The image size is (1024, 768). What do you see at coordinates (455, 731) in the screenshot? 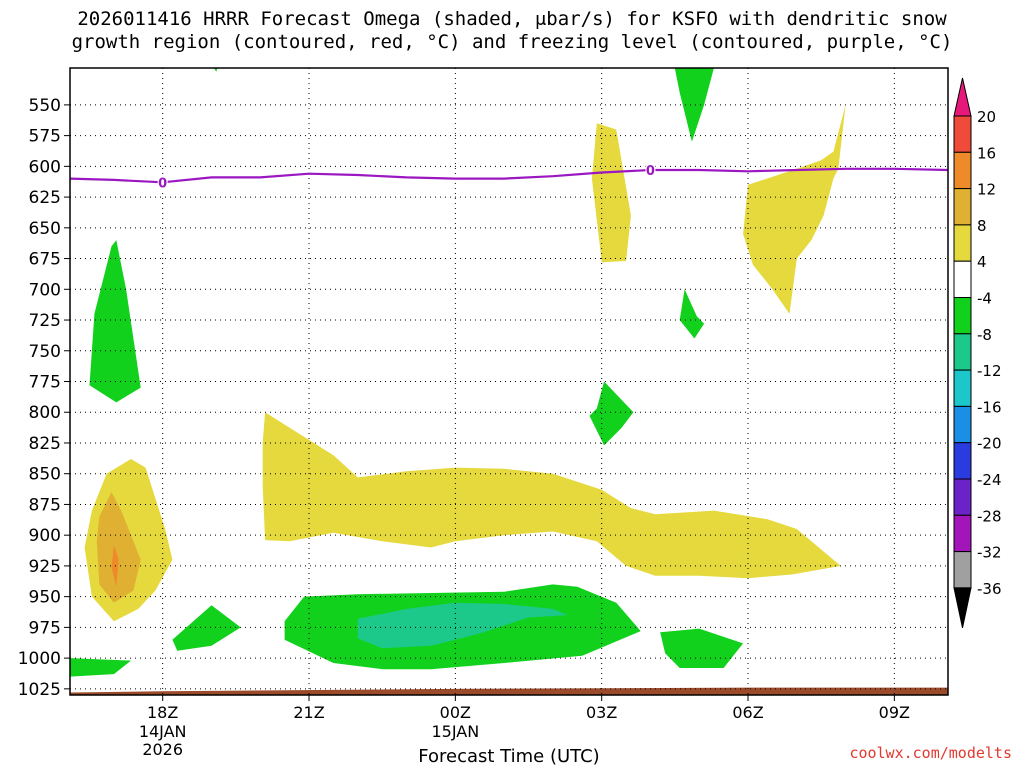
I see `tick-sublabel-x-00Z-0: 15JAN` at bounding box center [455, 731].